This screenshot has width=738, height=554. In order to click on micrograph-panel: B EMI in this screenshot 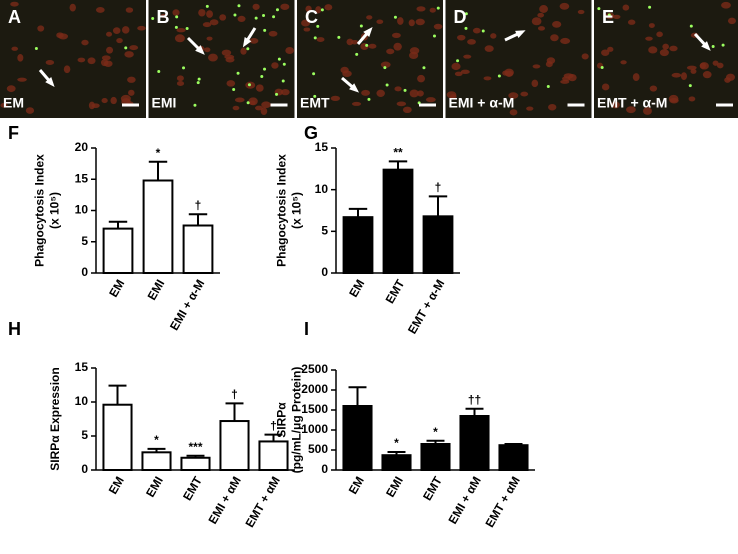, I will do `click(221, 59)`.